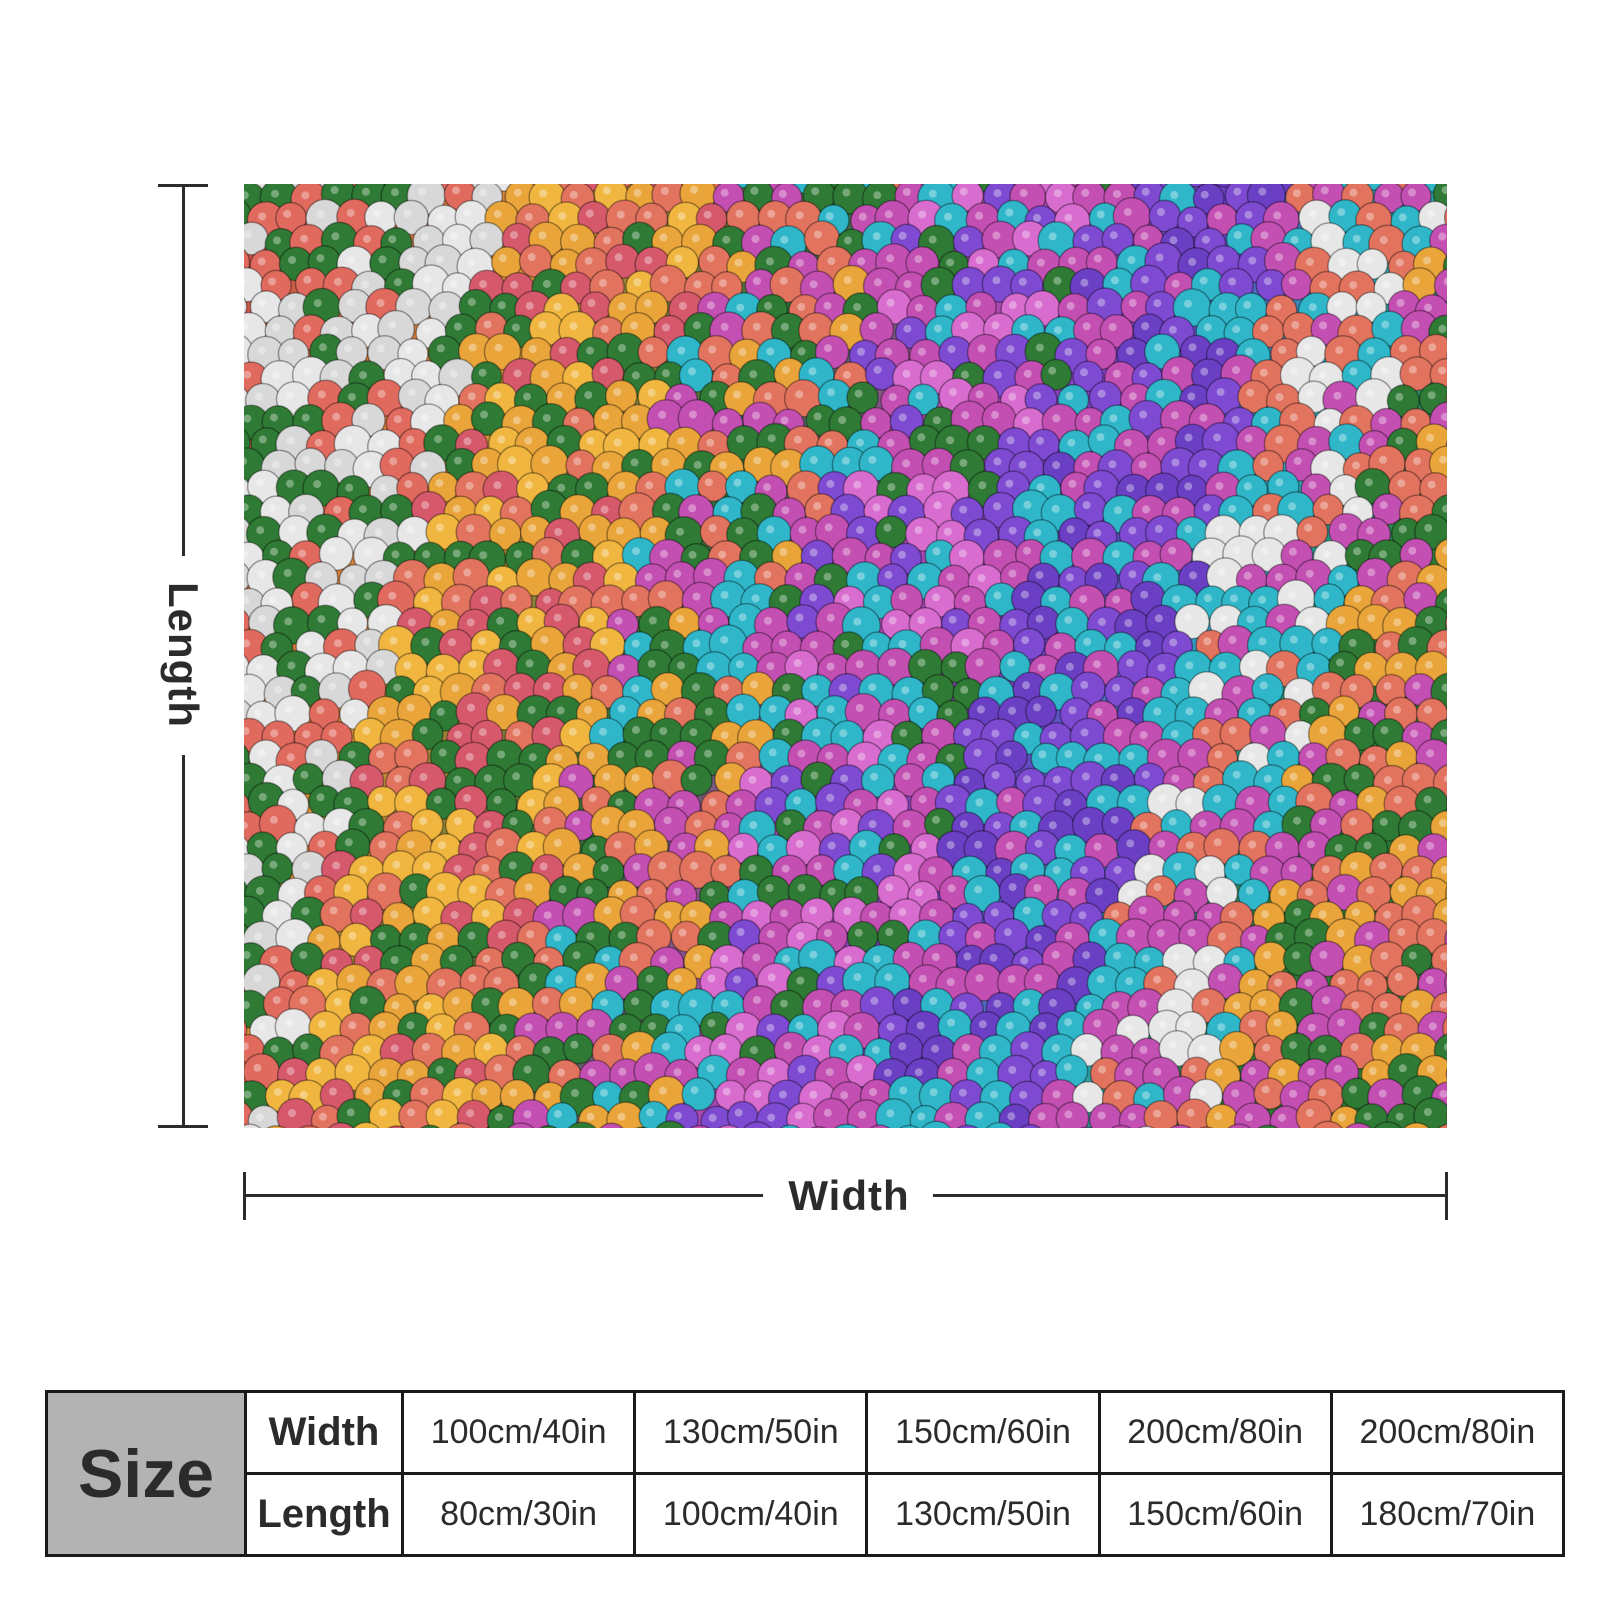  Describe the element at coordinates (983, 1432) in the screenshot. I see `width-cell: 150cm/60in` at that location.